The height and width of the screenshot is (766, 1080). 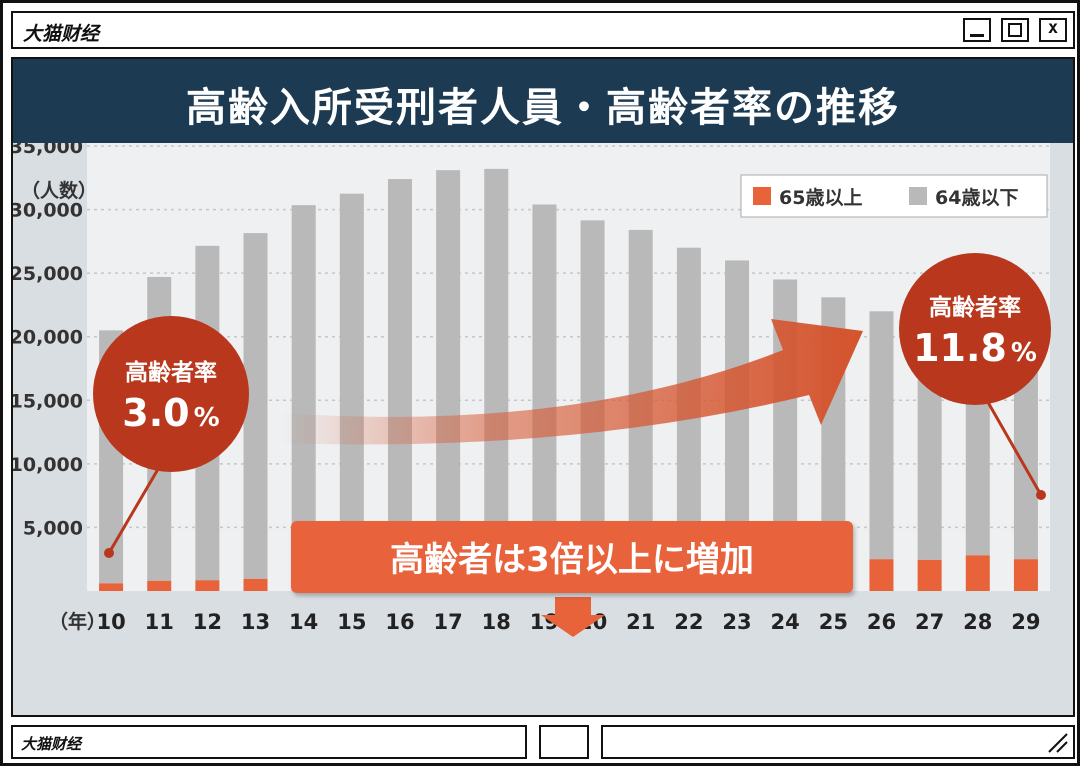 What do you see at coordinates (785, 622) in the screenshot?
I see `x-tick-label: 24` at bounding box center [785, 622].